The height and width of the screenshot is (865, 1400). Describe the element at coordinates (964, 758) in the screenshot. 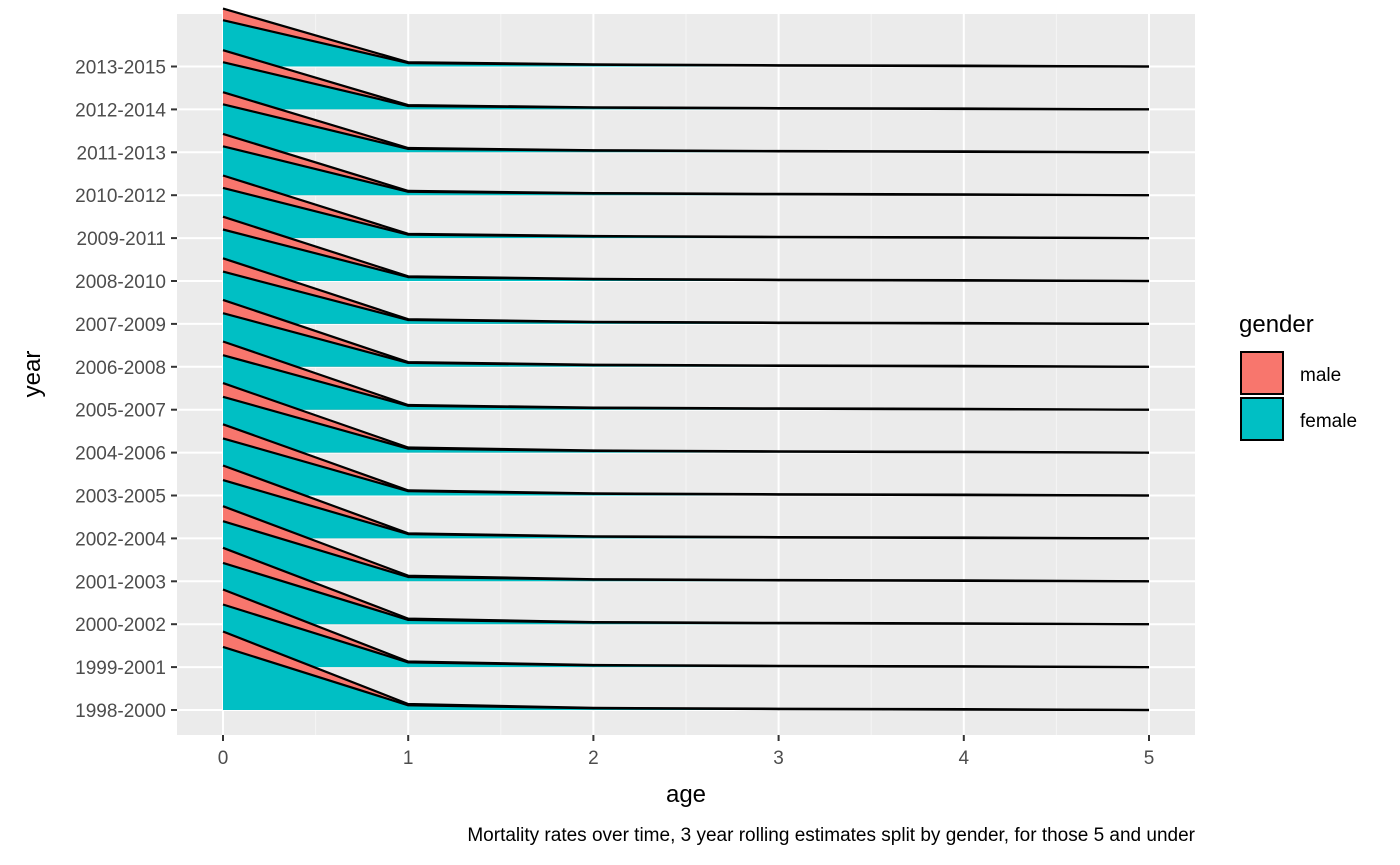

I see `x-tick-label: 4` at that location.